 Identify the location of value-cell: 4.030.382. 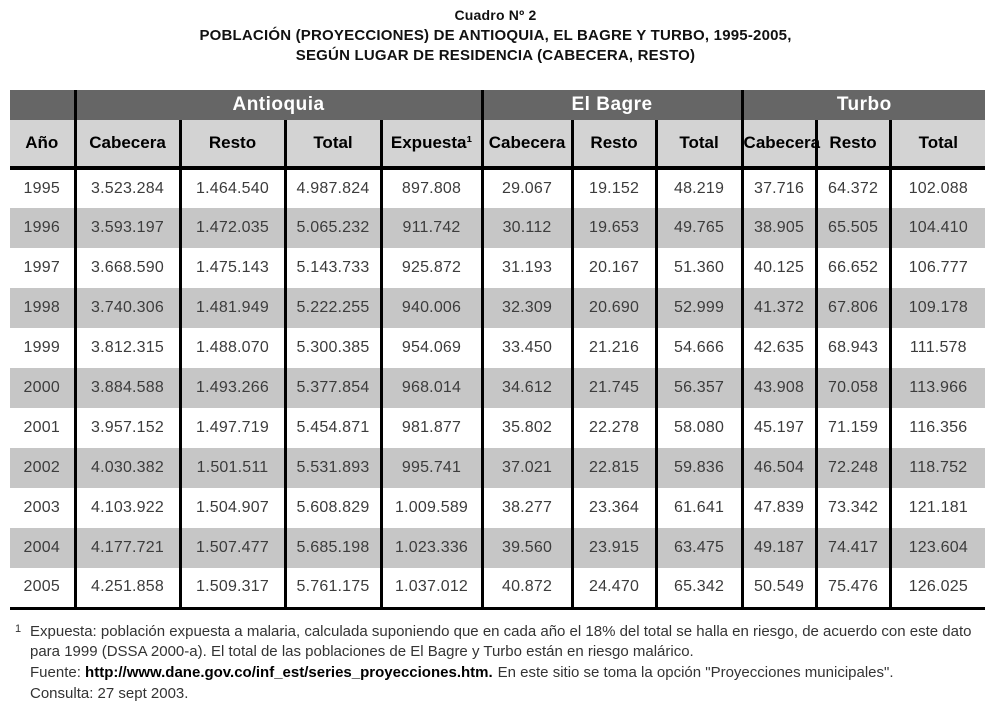
(128, 468).